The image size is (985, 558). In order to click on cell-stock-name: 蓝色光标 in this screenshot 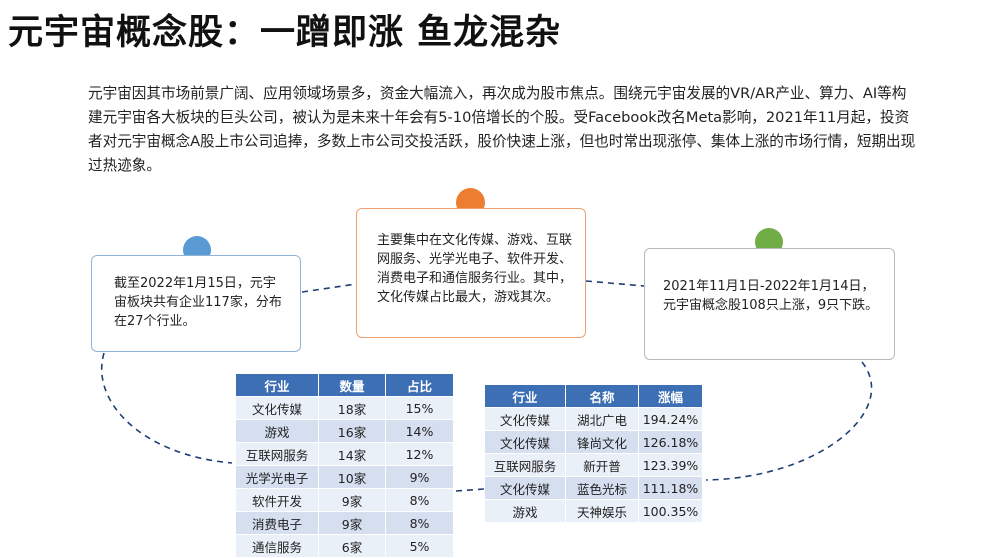, I will do `click(602, 488)`.